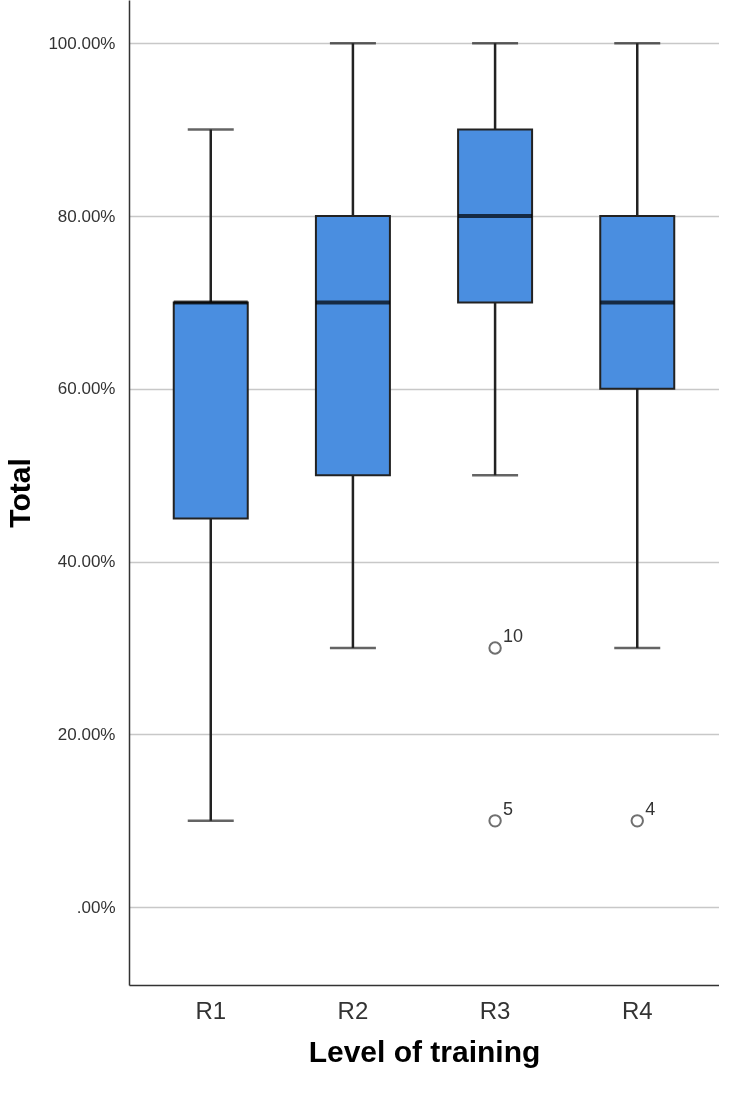 This screenshot has height=1094, width=750. I want to click on x-tick-label: R1, so click(211, 1010).